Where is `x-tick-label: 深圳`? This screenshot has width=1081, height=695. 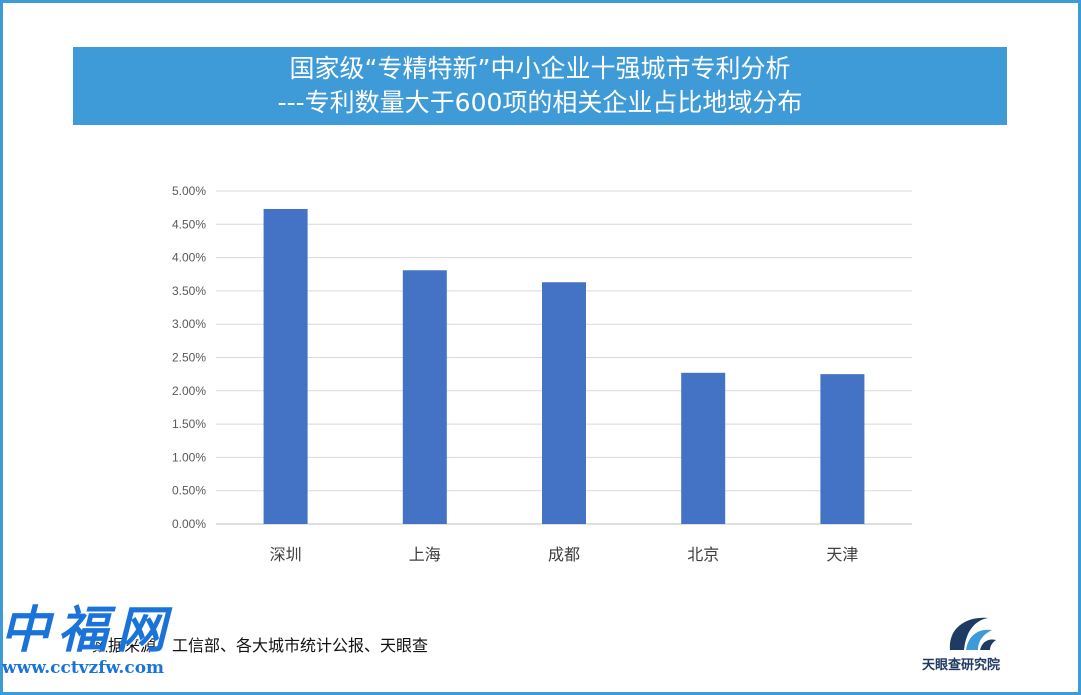
x-tick-label: 深圳 is located at coordinates (286, 554).